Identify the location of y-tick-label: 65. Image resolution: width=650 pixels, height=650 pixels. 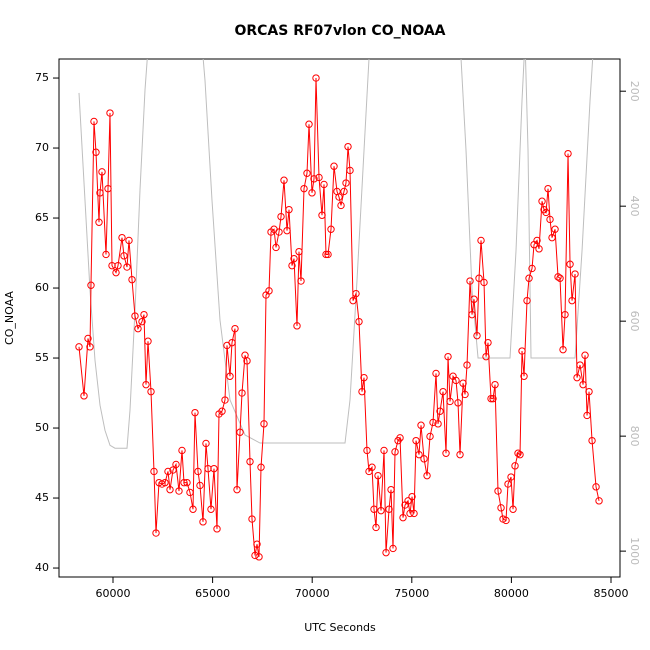
(42, 217).